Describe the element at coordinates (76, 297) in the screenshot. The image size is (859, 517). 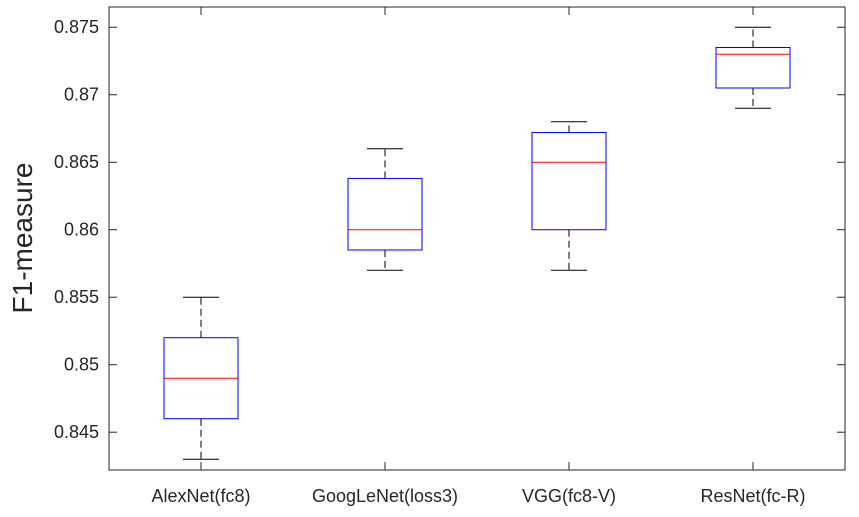
I see `y-tick-label: 0.855` at that location.